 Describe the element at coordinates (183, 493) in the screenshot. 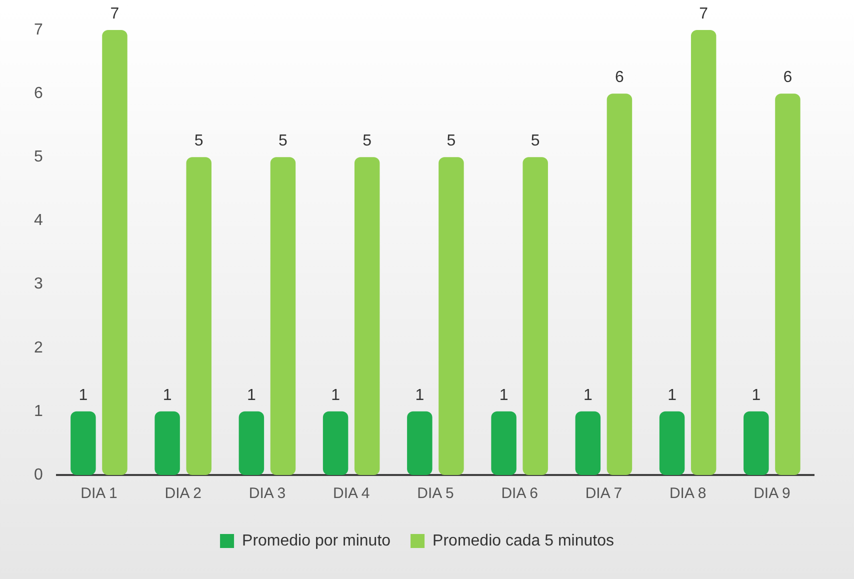

I see `x-tick-label: DIA 2` at that location.